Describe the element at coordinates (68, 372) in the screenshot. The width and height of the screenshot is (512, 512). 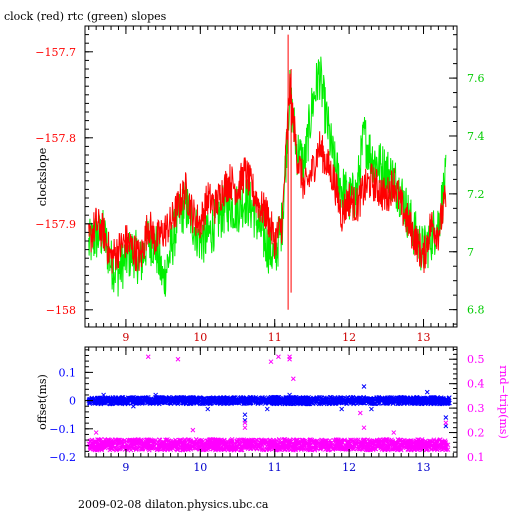
I see `y-left-tick-label: 0.1` at that location.